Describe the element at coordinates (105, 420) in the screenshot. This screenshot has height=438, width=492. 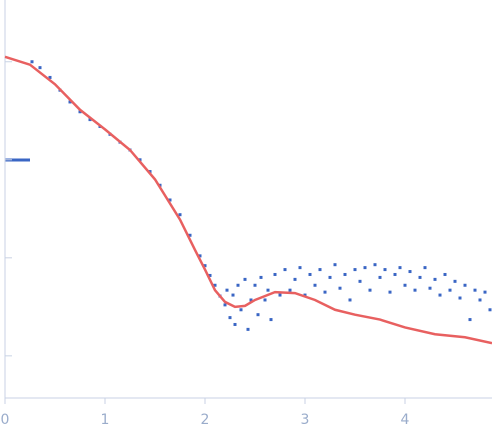
I see `x-tick-label: 1` at that location.